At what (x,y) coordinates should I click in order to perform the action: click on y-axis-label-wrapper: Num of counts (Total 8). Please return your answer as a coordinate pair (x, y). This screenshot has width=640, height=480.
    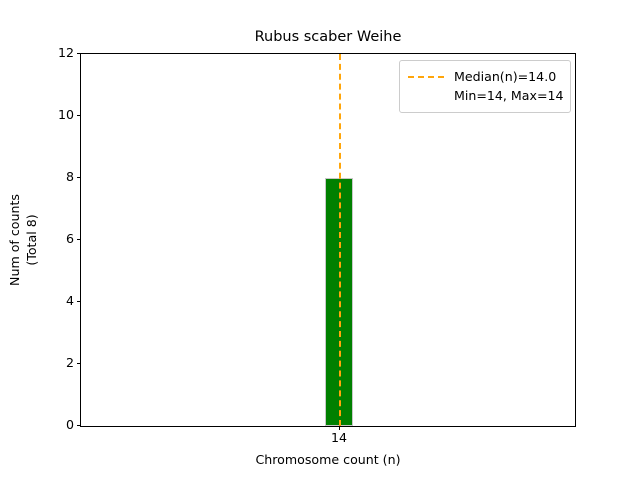
    Looking at the image, I should click on (23, 240).